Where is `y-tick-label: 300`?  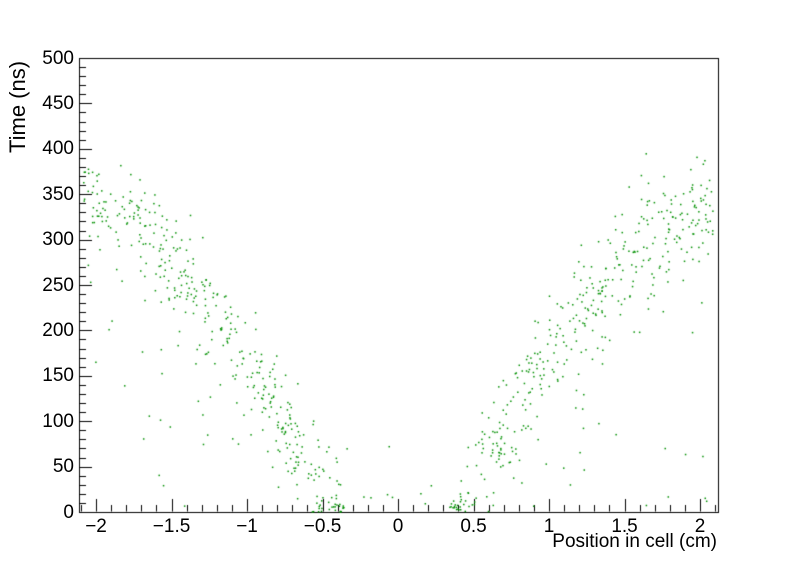
y-tick-label: 300 is located at coordinates (58, 240).